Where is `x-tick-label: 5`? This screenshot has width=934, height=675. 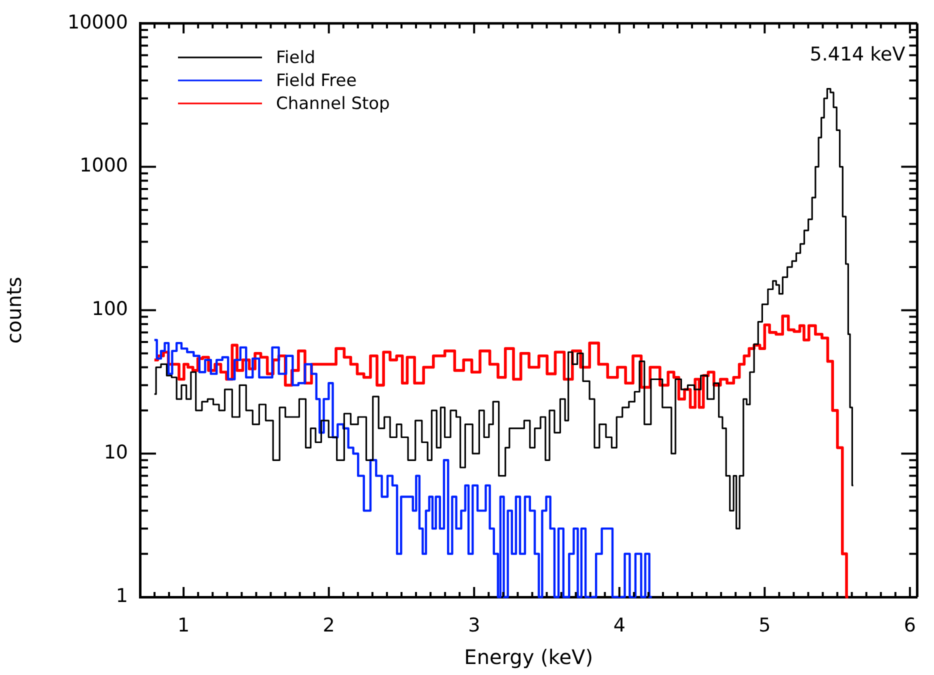 x-tick-label: 5 is located at coordinates (764, 625).